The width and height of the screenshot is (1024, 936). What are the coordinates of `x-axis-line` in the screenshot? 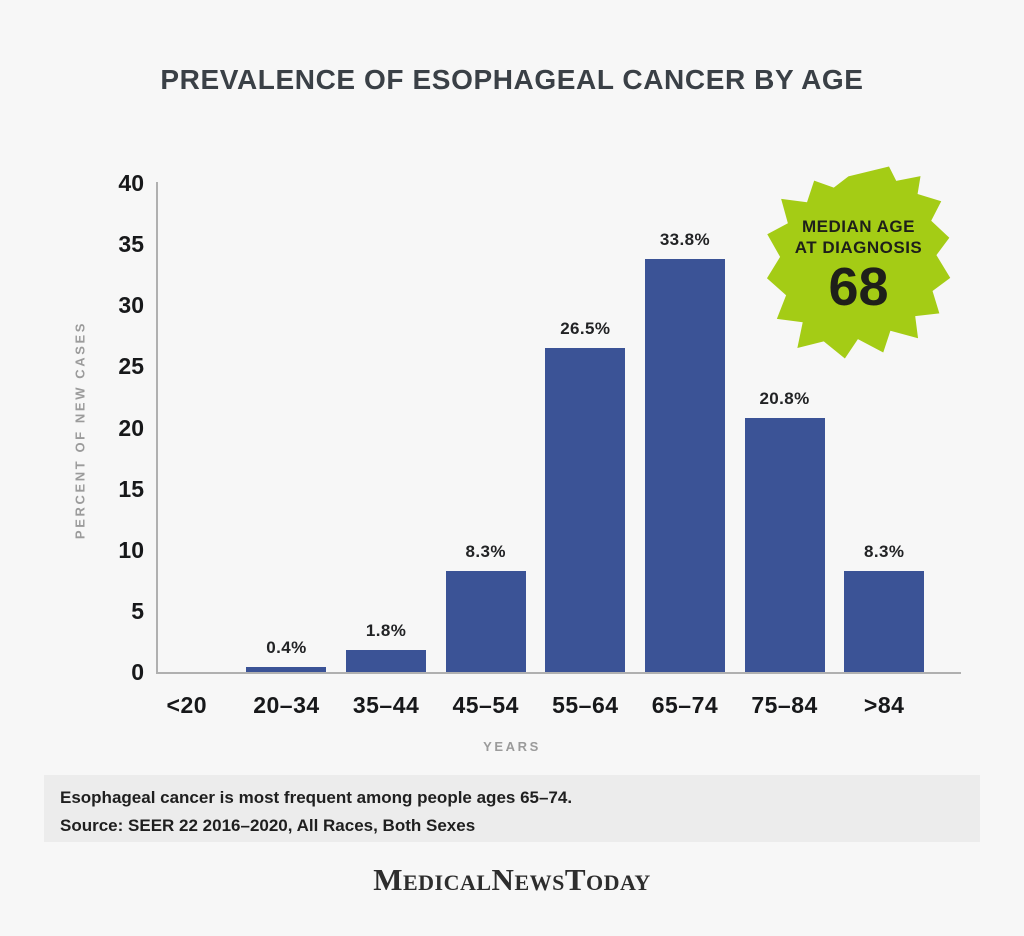 It's located at (558, 673).